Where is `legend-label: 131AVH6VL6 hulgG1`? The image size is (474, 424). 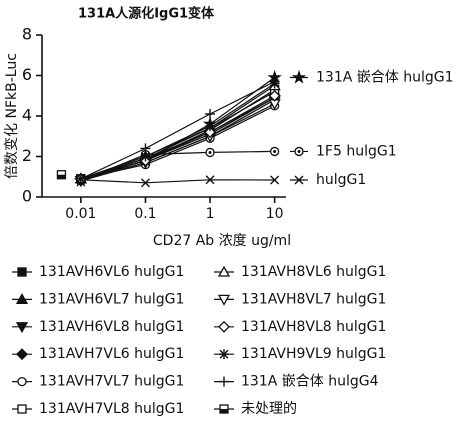 legend-label: 131AVH6VL6 hulgG1 is located at coordinates (111, 272).